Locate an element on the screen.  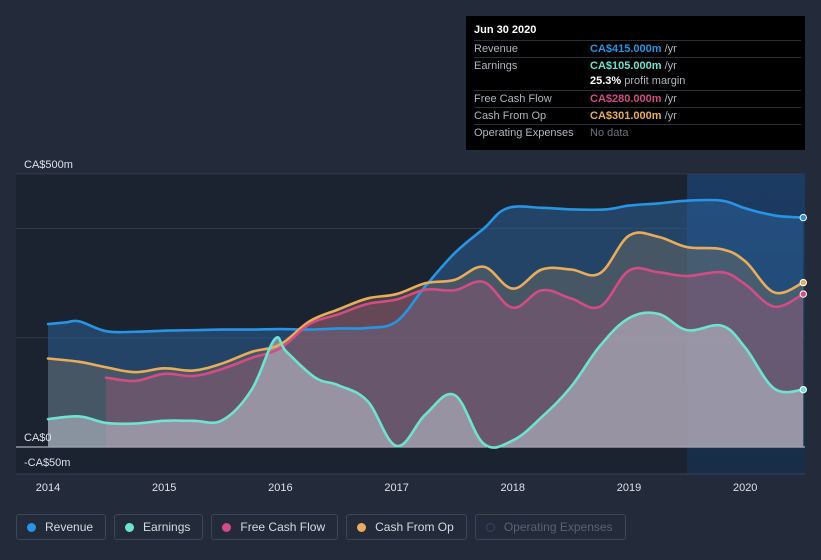
y-tick-label: CA$500m is located at coordinates (48, 165).